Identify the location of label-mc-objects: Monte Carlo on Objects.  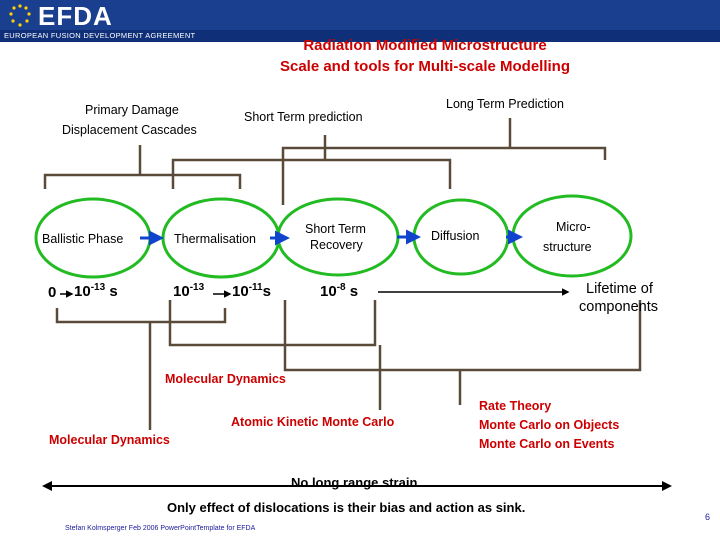
(549, 425).